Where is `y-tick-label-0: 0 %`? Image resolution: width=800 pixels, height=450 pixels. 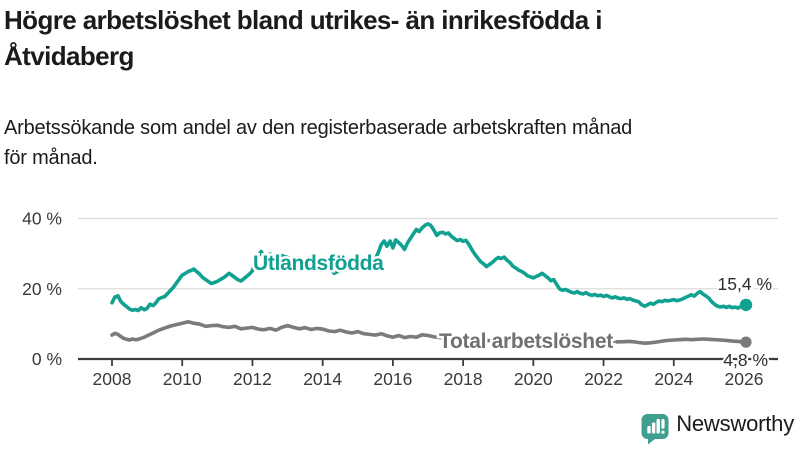
y-tick-label-0: 0 % is located at coordinates (47, 359).